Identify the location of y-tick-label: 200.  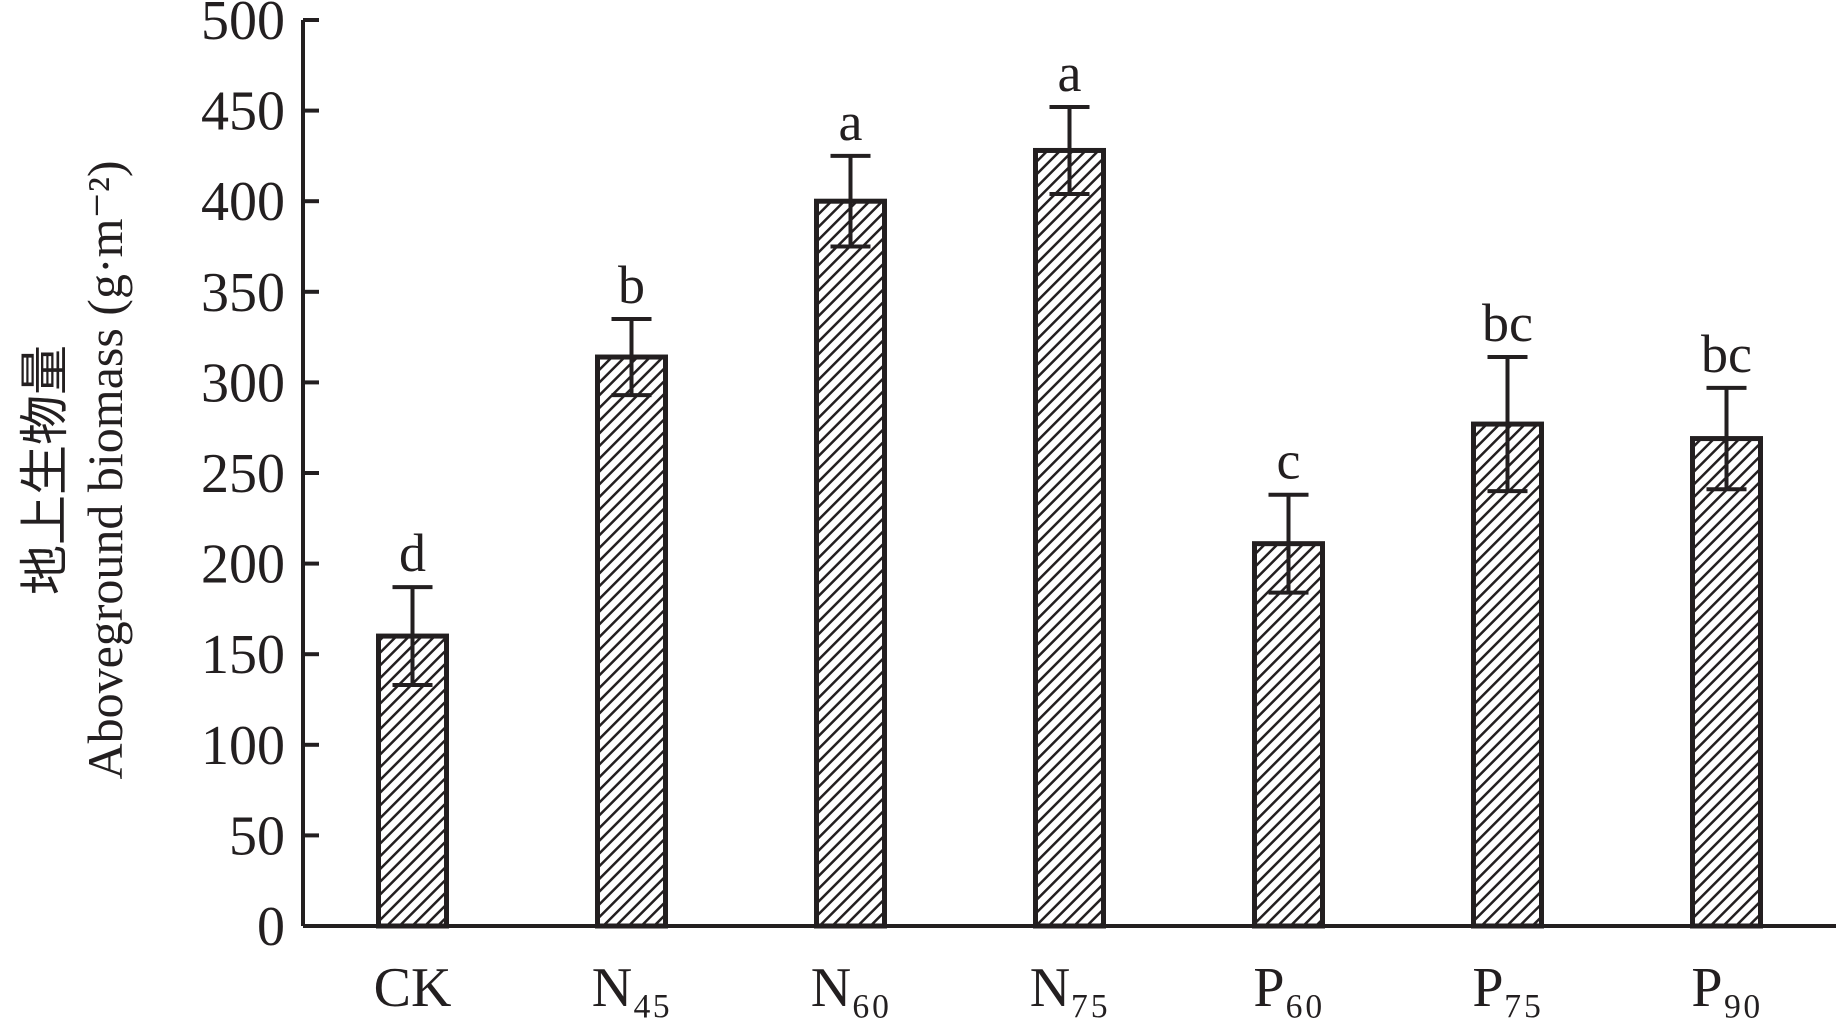
(243, 565).